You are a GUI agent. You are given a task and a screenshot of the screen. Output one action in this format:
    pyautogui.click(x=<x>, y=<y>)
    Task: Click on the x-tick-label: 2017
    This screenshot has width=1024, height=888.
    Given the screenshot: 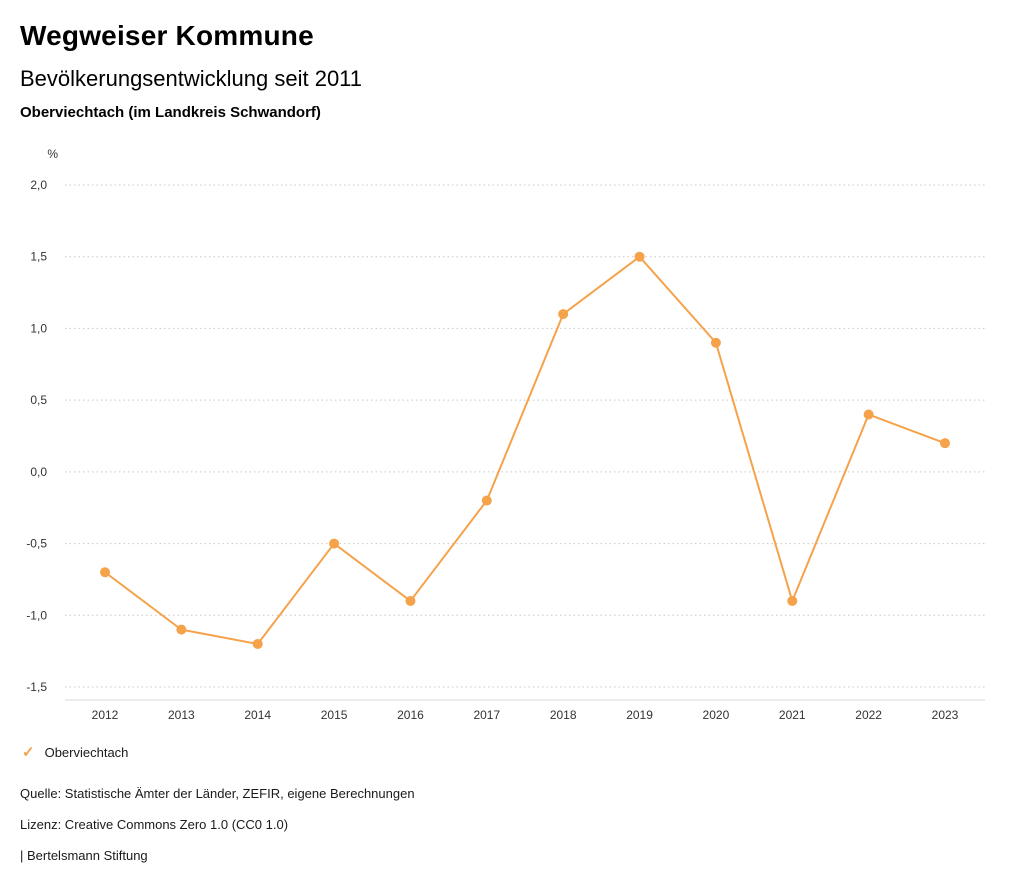 What is the action you would take?
    pyautogui.click(x=486, y=715)
    